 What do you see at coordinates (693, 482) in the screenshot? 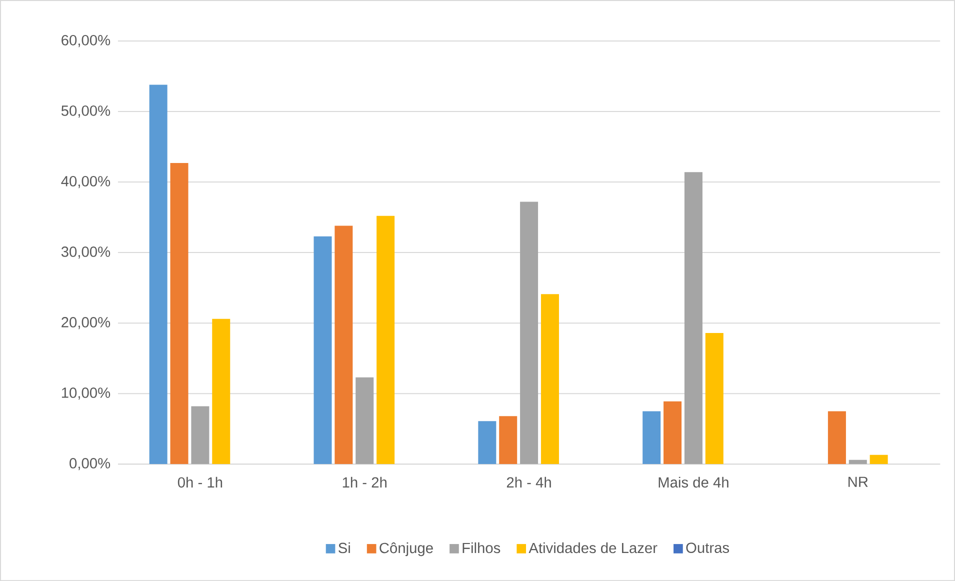
I see `x-tick-label: Mais de 4h` at bounding box center [693, 482].